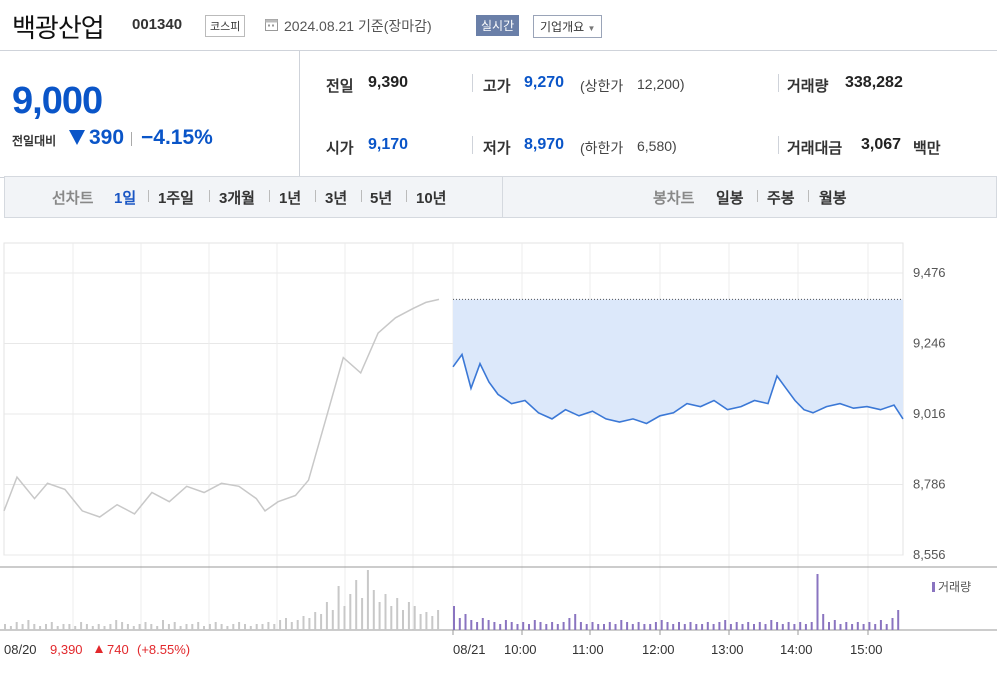 The image size is (997, 687). Describe the element at coordinates (568, 26) in the screenshot. I see `company-info-dropdown: 기업개요 ▼` at that location.